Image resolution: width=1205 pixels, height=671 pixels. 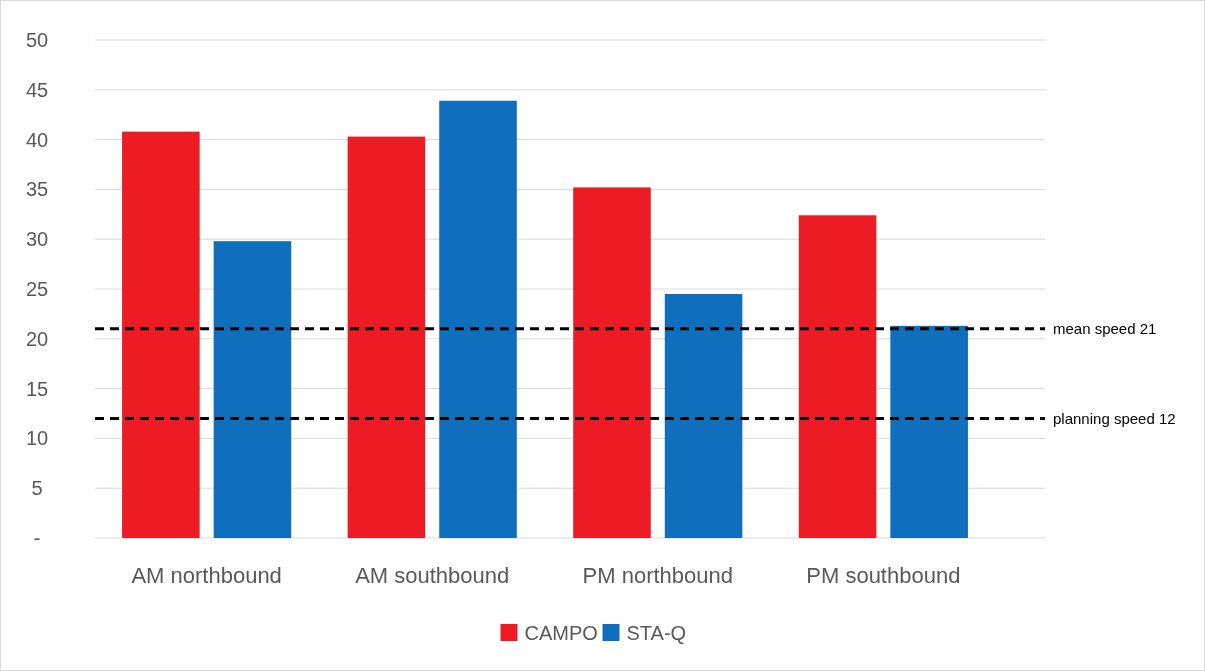 What do you see at coordinates (37, 89) in the screenshot?
I see `y-tick-label: 45` at bounding box center [37, 89].